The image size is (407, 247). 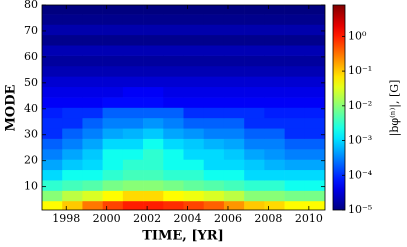 I want to click on x-tick-label: 2004, so click(x=188, y=218).